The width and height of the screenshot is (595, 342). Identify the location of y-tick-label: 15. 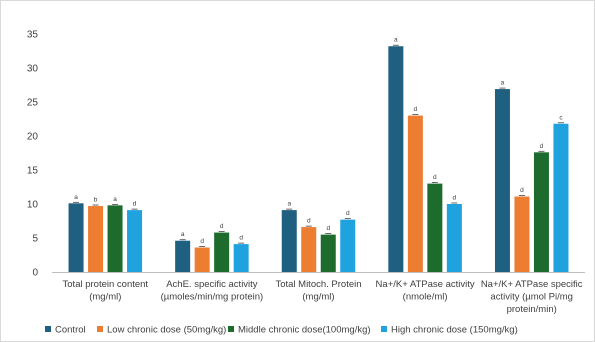
(33, 171).